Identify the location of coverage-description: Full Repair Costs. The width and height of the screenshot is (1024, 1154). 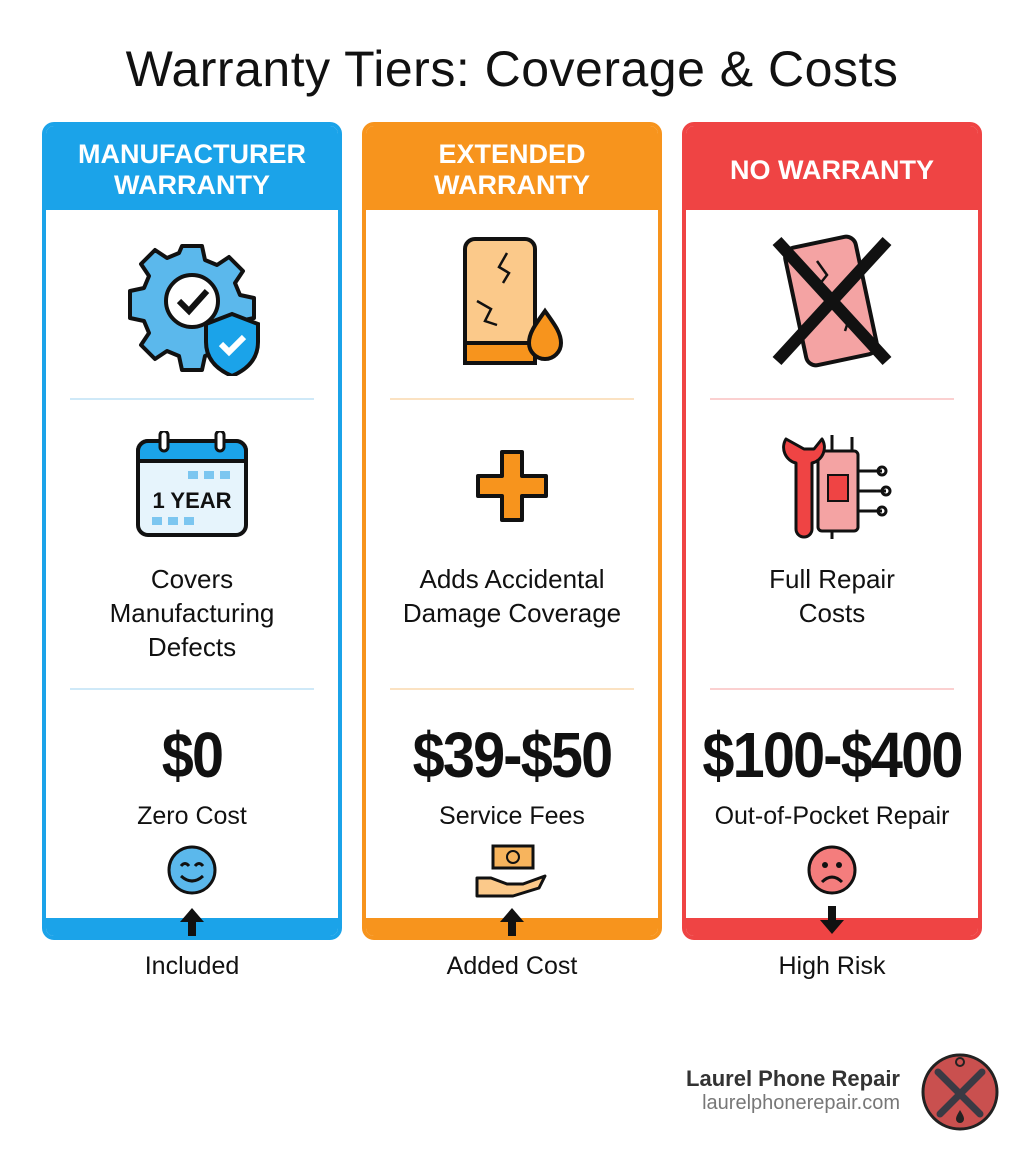
(832, 596).